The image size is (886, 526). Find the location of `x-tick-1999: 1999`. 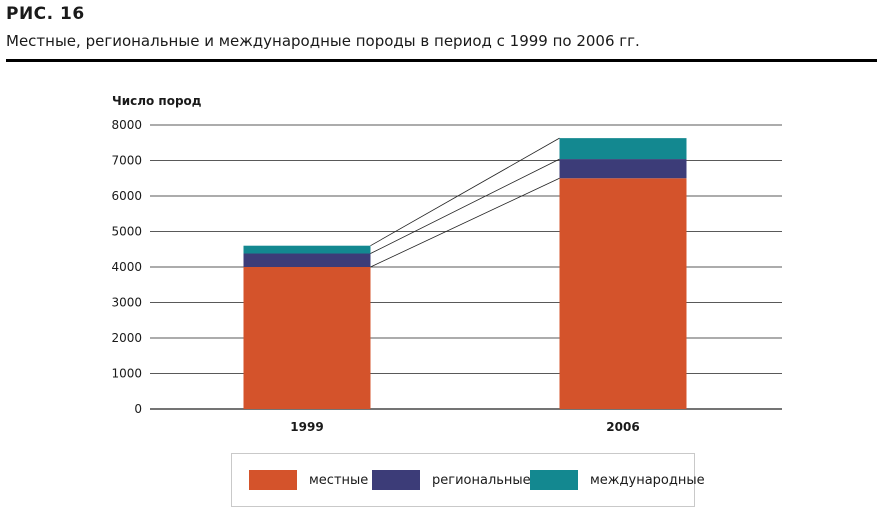

x-tick-1999: 1999 is located at coordinates (306, 427).